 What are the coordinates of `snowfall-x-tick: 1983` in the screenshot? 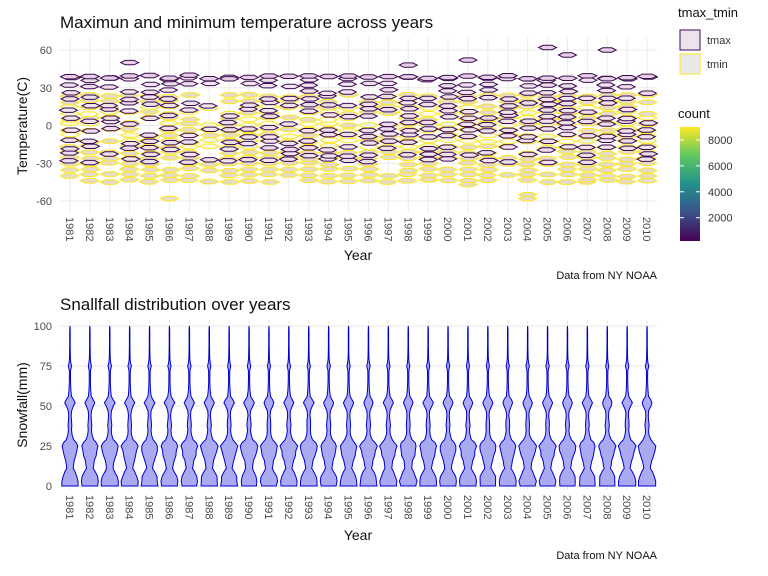 It's located at (109, 507).